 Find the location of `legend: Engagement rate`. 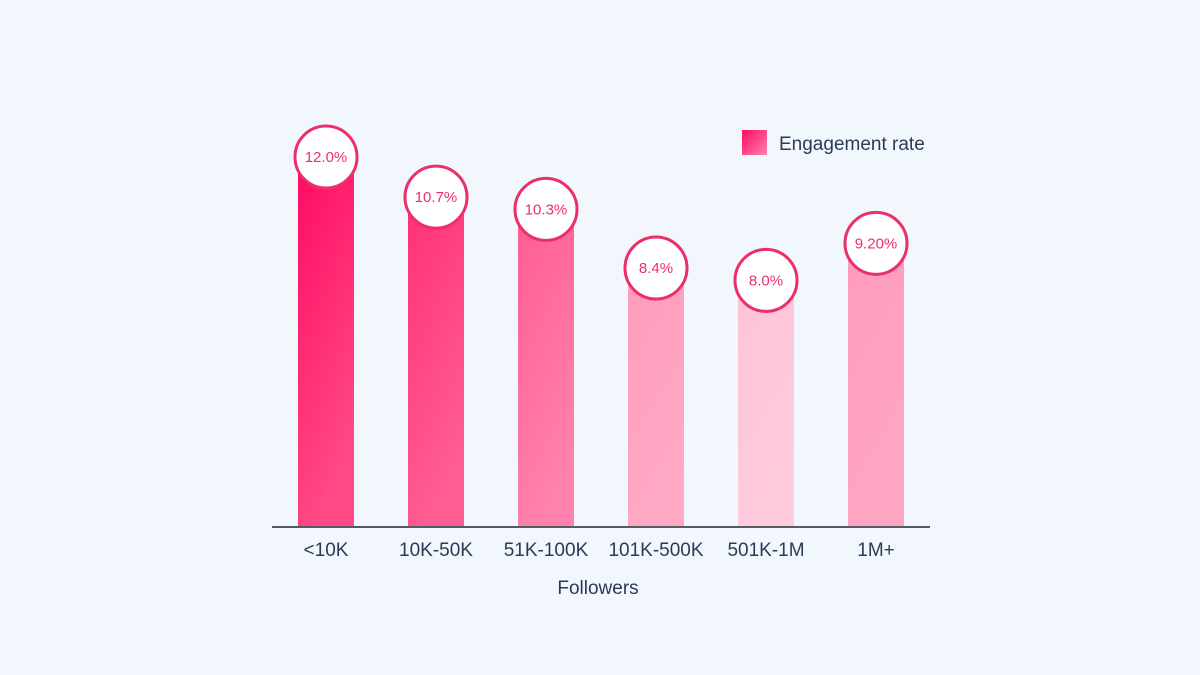

legend: Engagement rate is located at coordinates (833, 142).